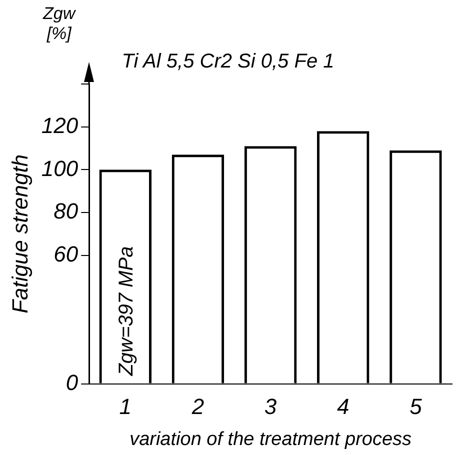 The image size is (470, 455). What do you see at coordinates (60, 168) in the screenshot?
I see `y-tick-label: 100` at bounding box center [60, 168].